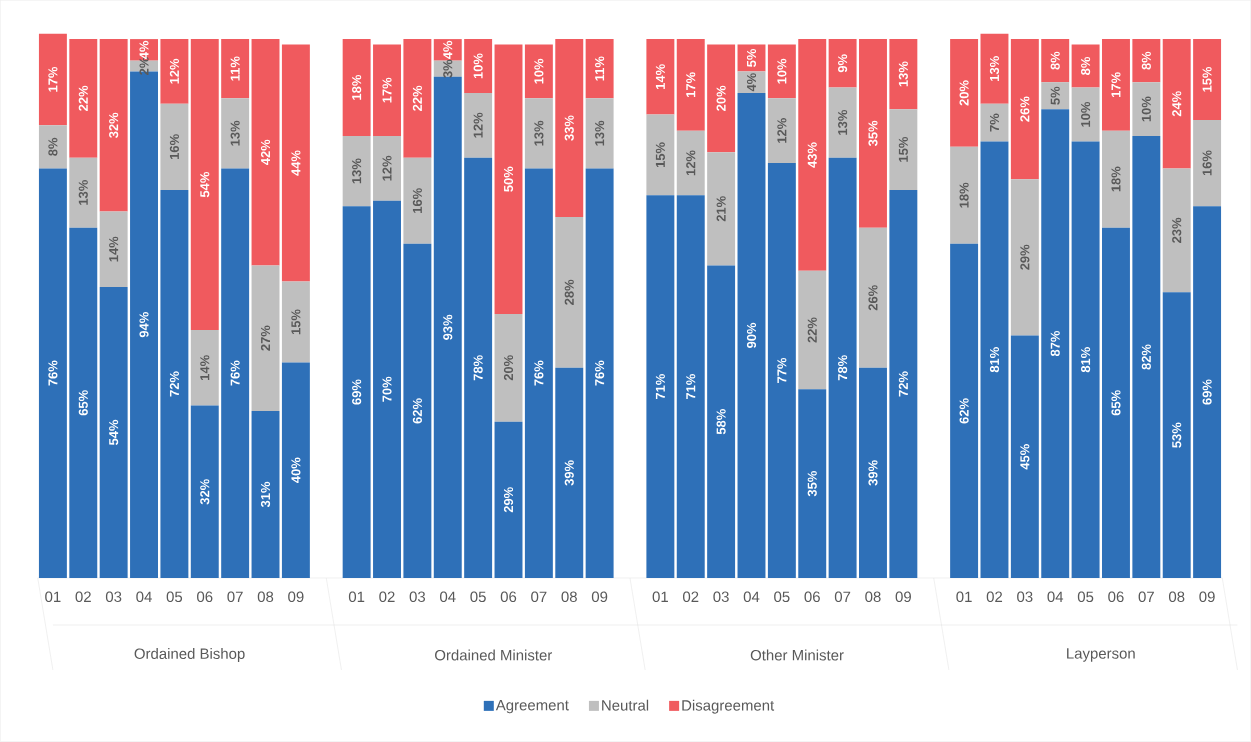 The image size is (1251, 742). What do you see at coordinates (1177, 435) in the screenshot?
I see `data-label: 53%` at bounding box center [1177, 435].